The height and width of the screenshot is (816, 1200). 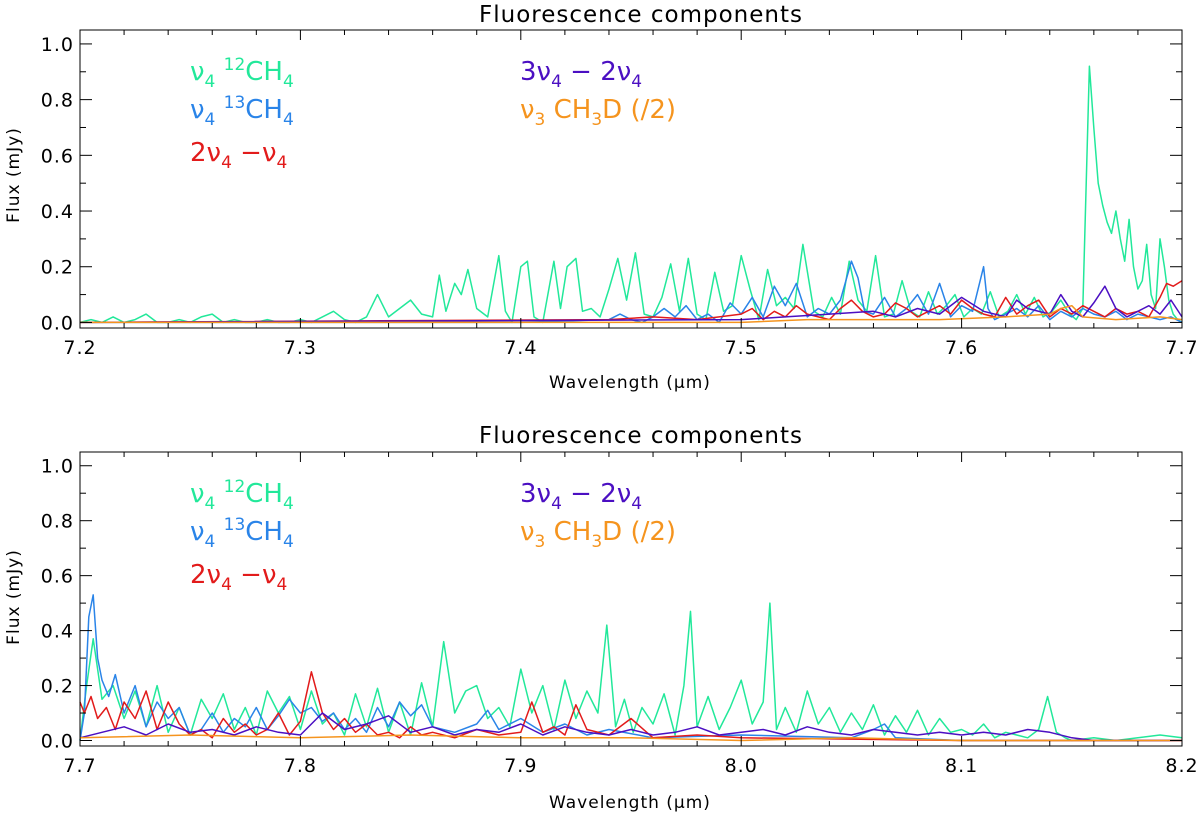 What do you see at coordinates (520, 766) in the screenshot?
I see `x-tick-label: 7.9` at bounding box center [520, 766].